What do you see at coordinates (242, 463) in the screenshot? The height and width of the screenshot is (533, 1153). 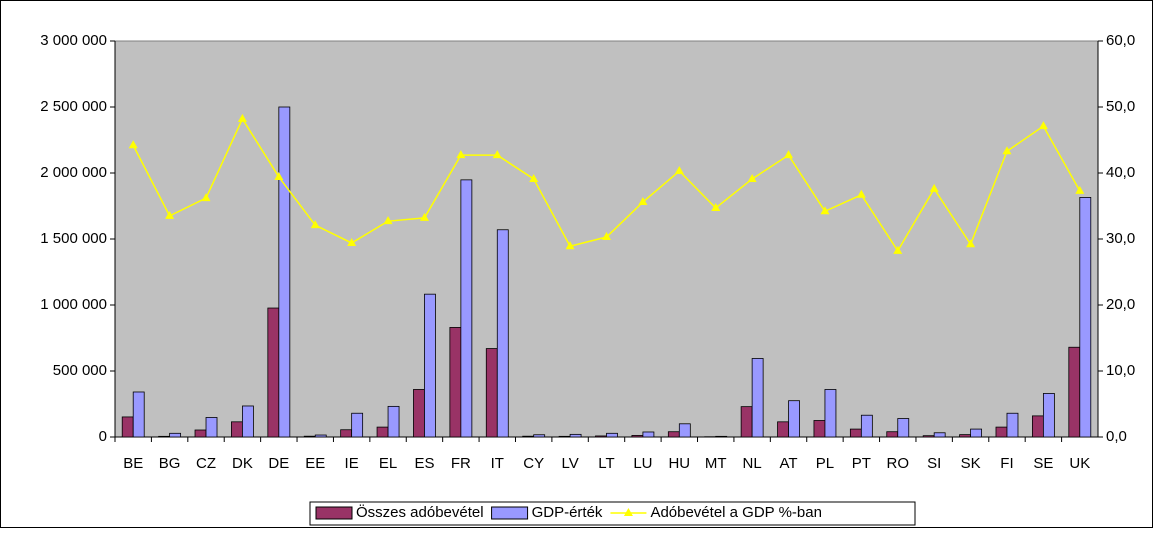 I see `x-tick-label: DK` at bounding box center [242, 463].